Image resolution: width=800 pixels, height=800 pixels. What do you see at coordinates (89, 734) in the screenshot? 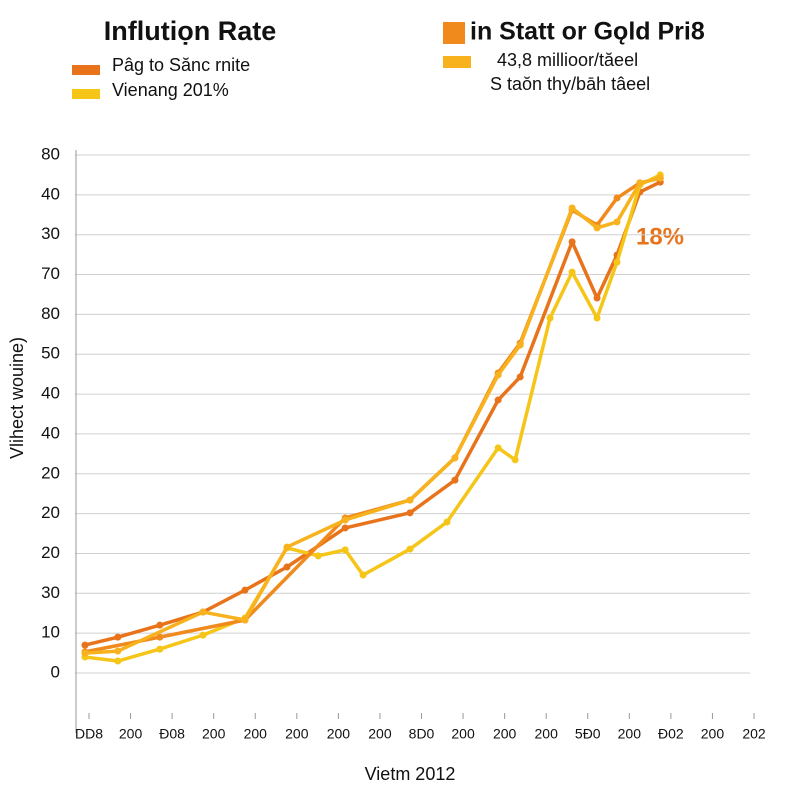
I see `x-tick-label: DD8` at bounding box center [89, 734].